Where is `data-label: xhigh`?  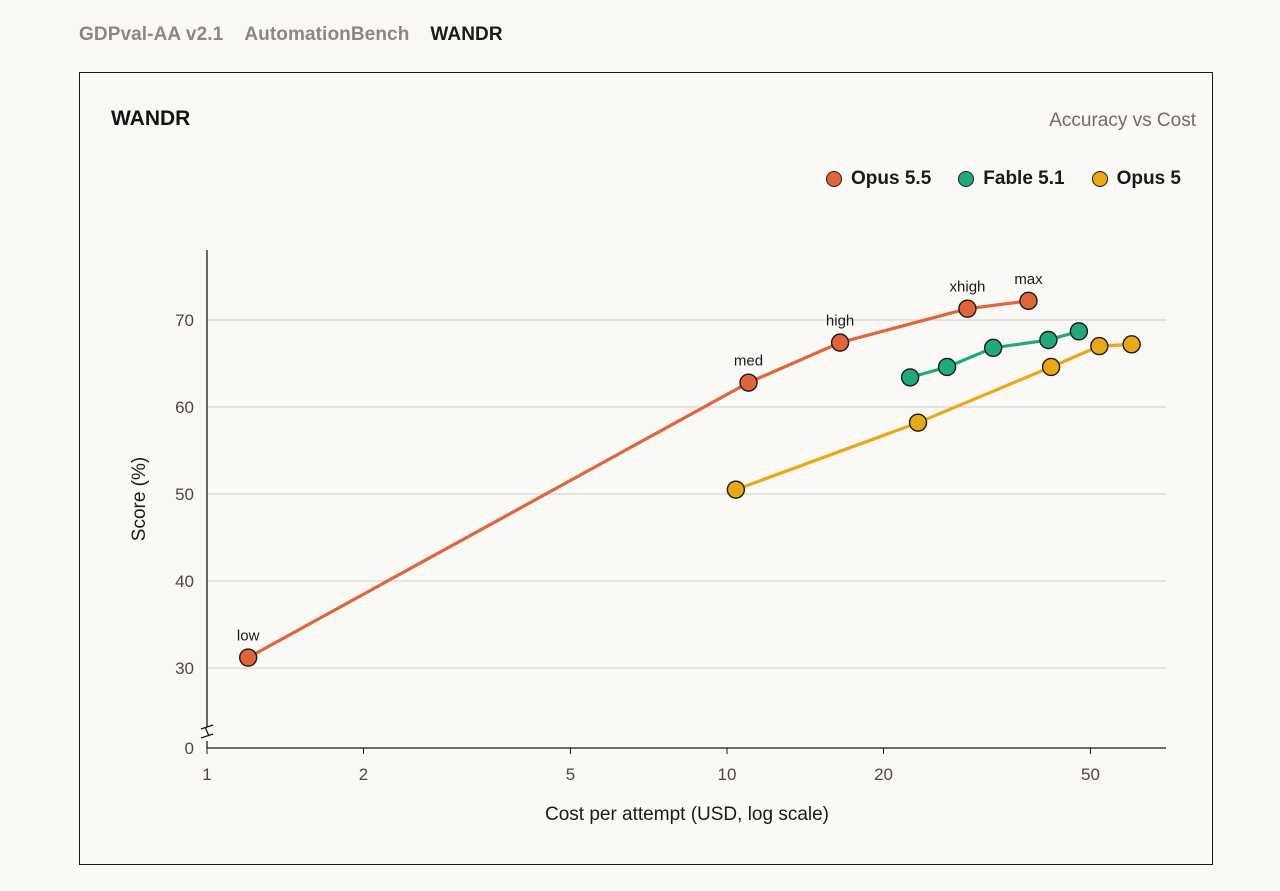
data-label: xhigh is located at coordinates (968, 287).